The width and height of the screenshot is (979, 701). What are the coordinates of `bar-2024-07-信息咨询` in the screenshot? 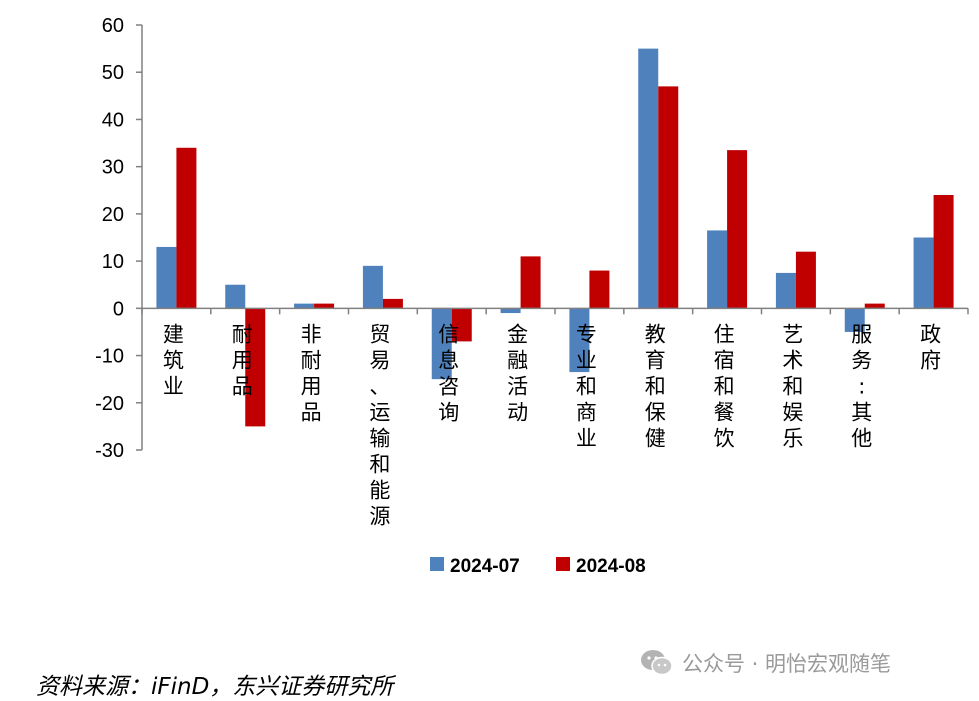 It's located at (441, 344).